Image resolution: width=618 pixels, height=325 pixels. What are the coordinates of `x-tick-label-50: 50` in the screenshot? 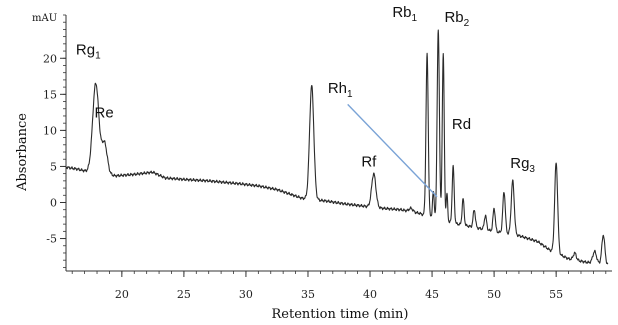 It's located at (494, 294).